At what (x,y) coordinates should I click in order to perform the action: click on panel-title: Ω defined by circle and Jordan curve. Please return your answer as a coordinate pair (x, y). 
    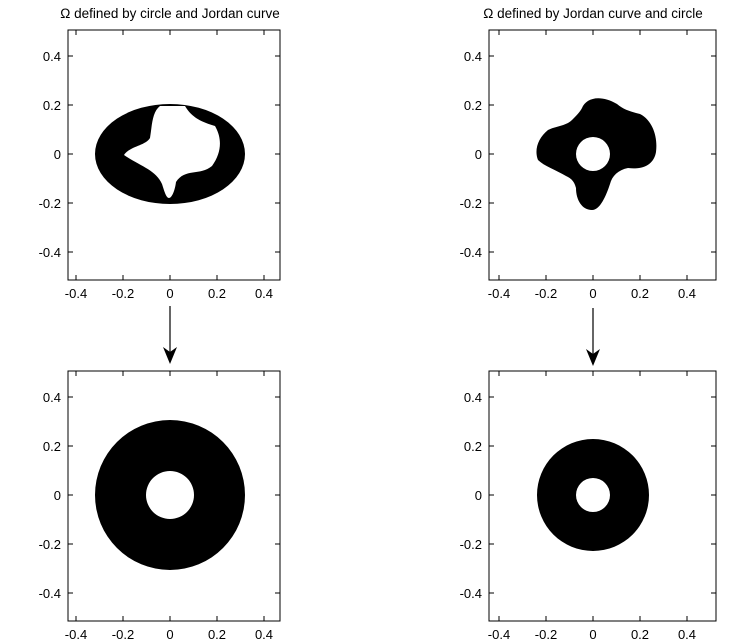
    Looking at the image, I should click on (169, 13).